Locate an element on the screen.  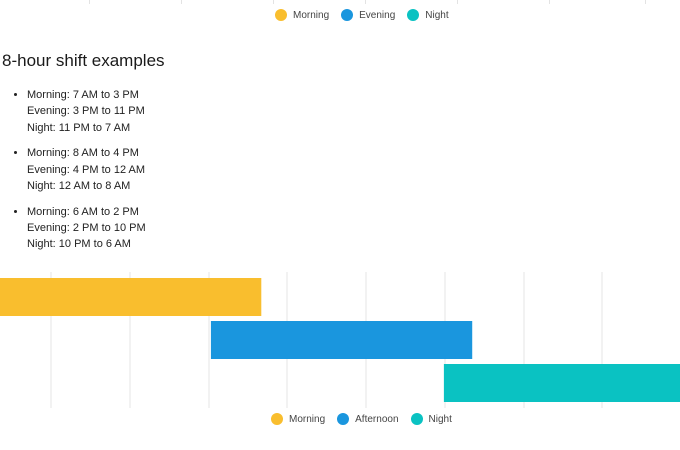
legend-dot-evening is located at coordinates (347, 15).